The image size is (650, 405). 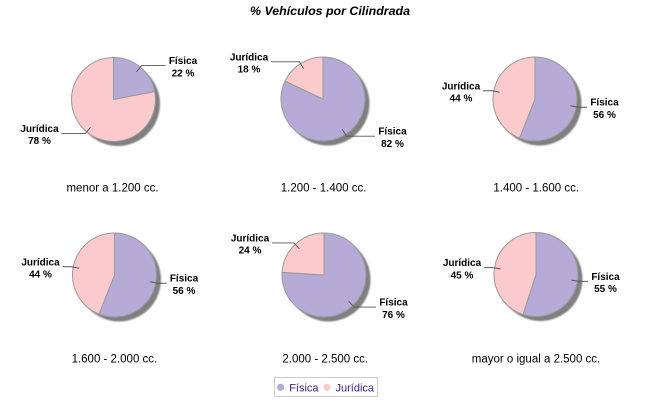 I want to click on svg-text: menor a 1.200 cc., so click(x=112, y=188).